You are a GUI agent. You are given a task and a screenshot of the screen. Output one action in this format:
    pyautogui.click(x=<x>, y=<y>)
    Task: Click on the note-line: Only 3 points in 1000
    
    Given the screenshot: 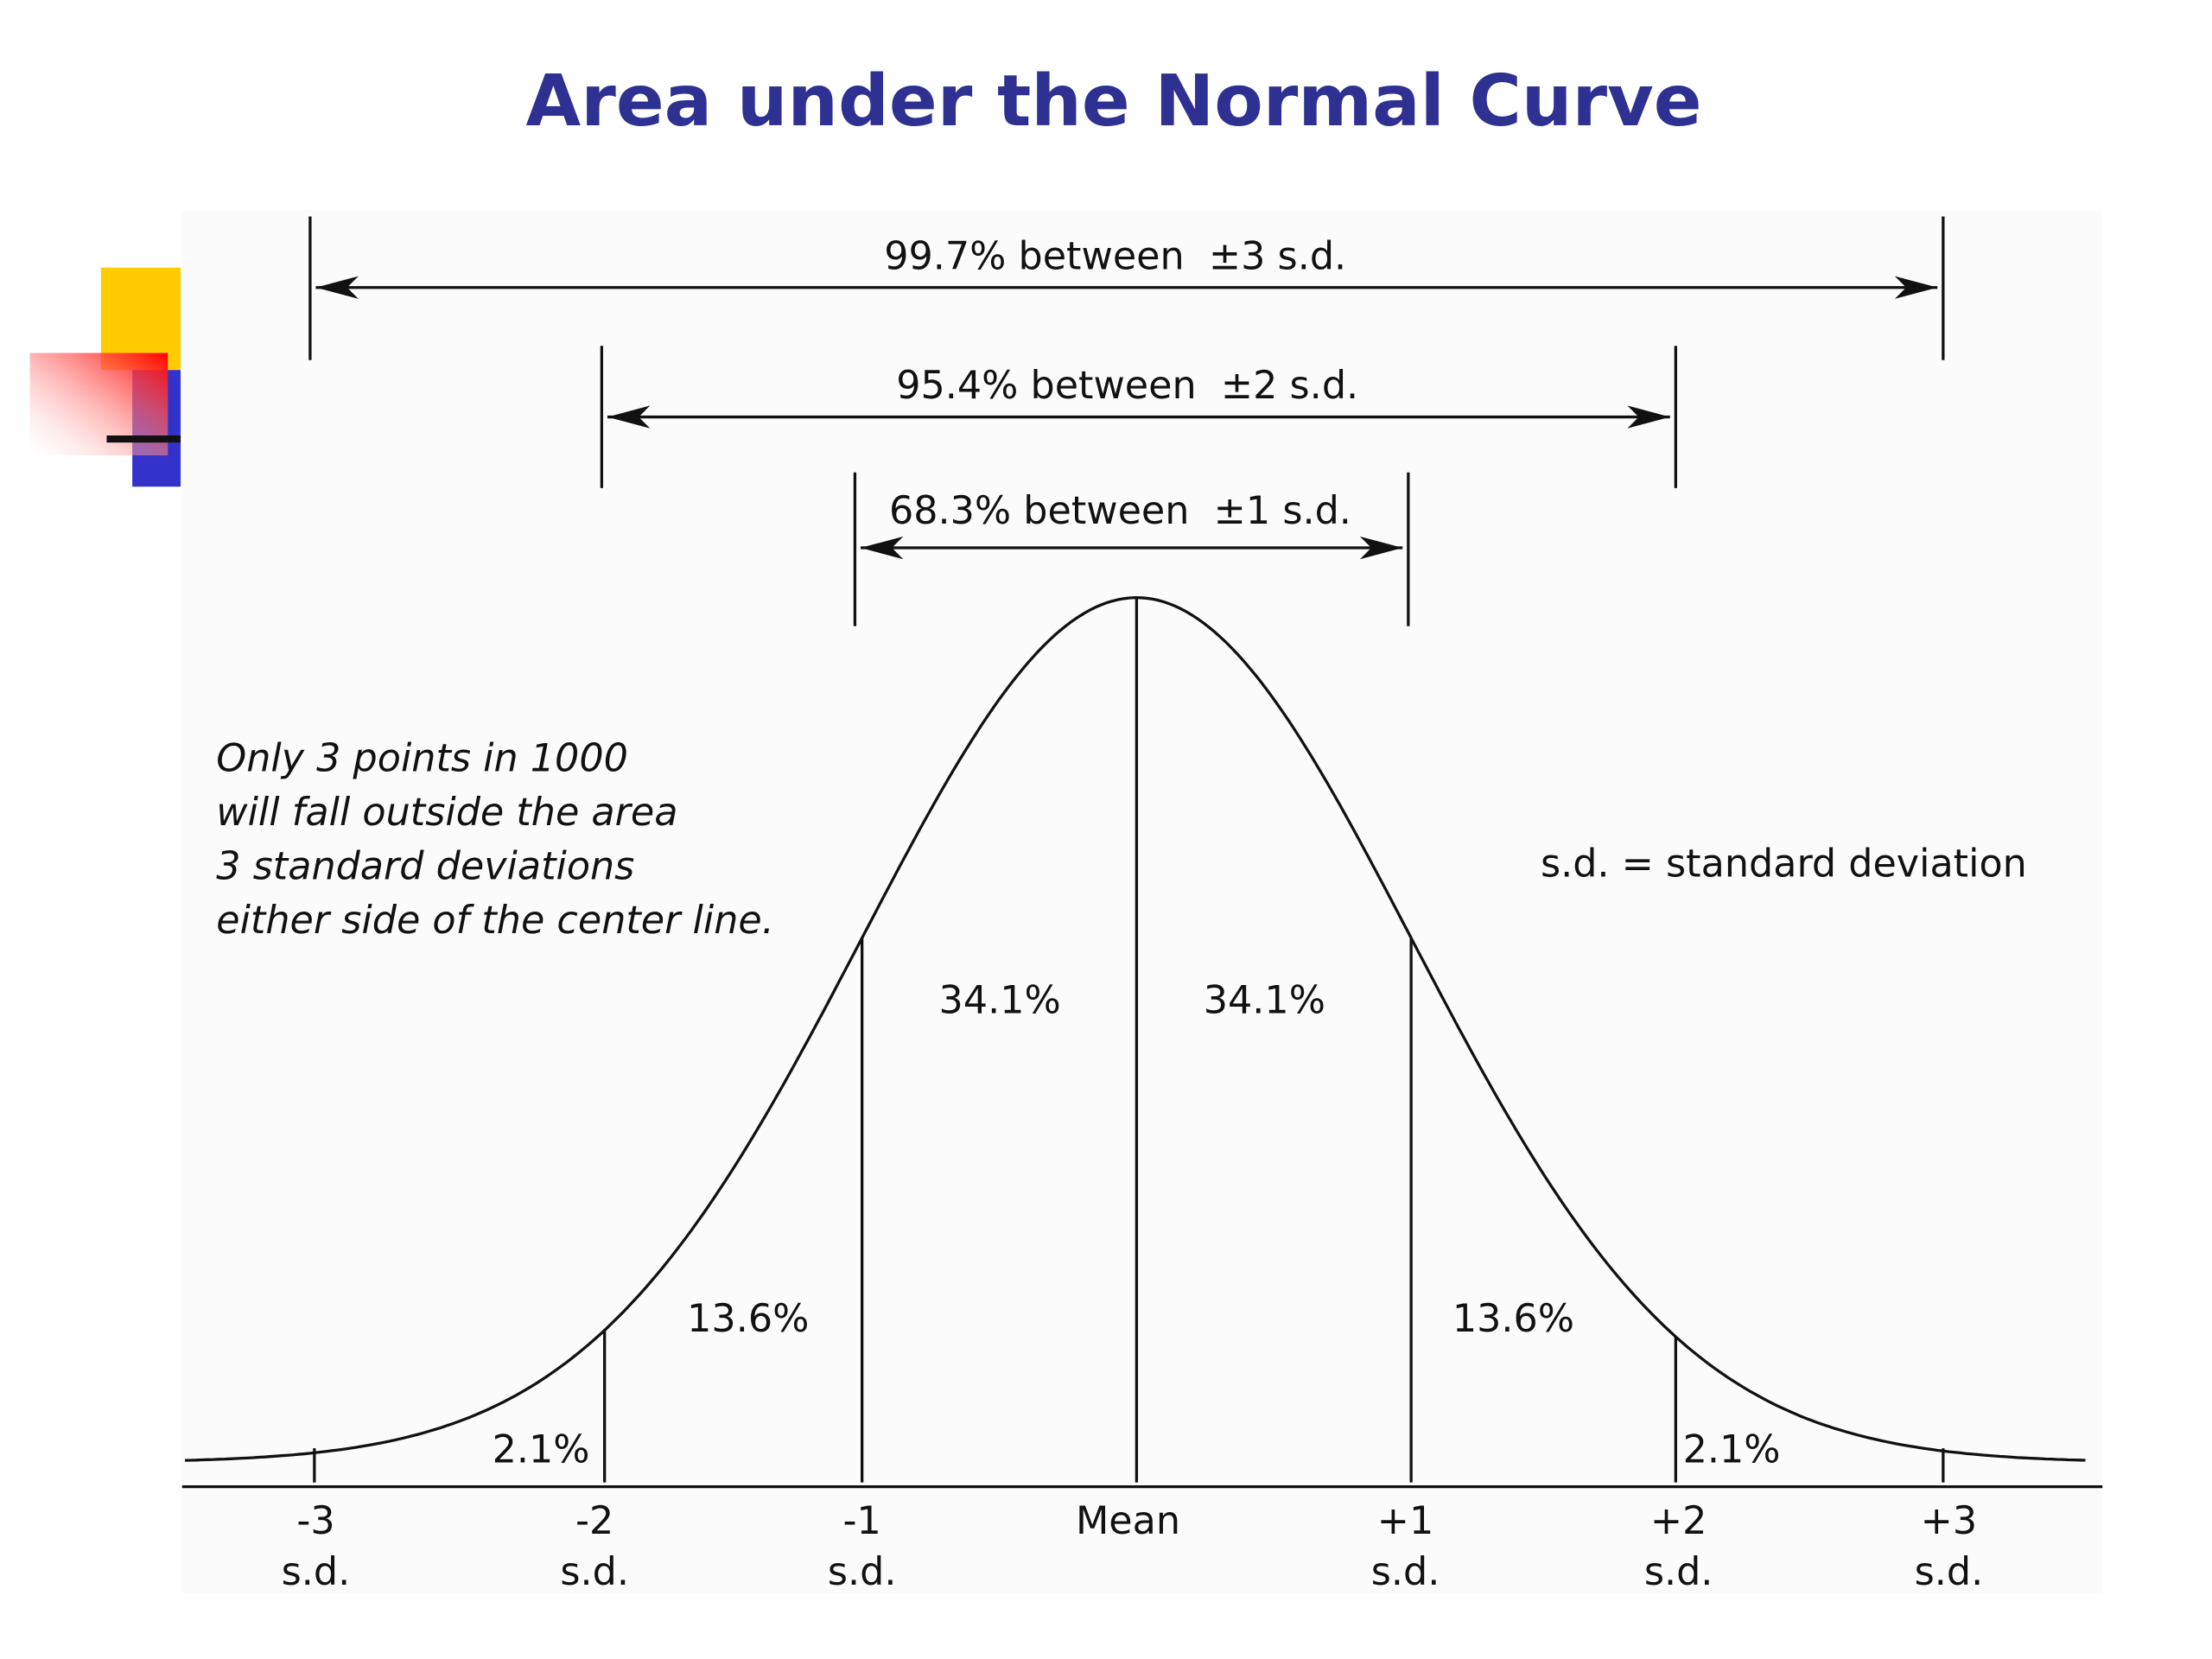 What is the action you would take?
    pyautogui.click(x=422, y=759)
    